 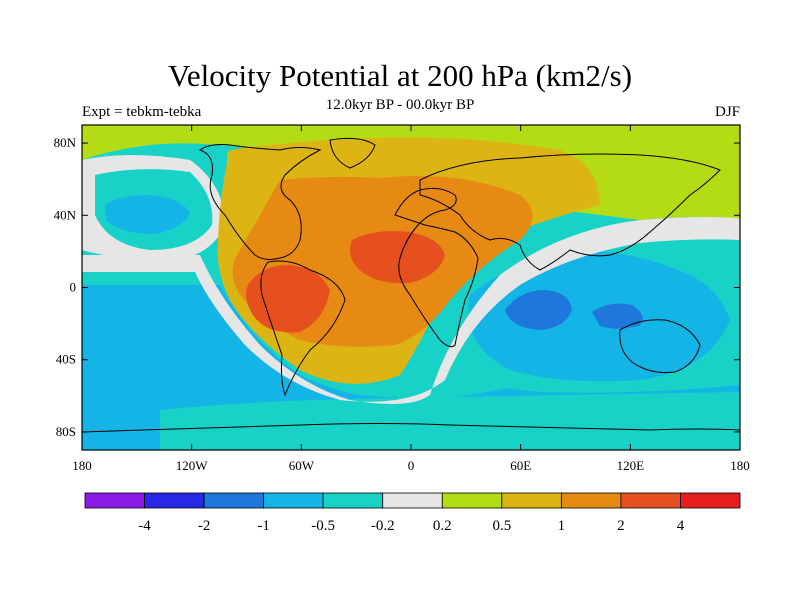 What do you see at coordinates (147, 214) in the screenshot?
I see `field-north-pacific-blue` at bounding box center [147, 214].